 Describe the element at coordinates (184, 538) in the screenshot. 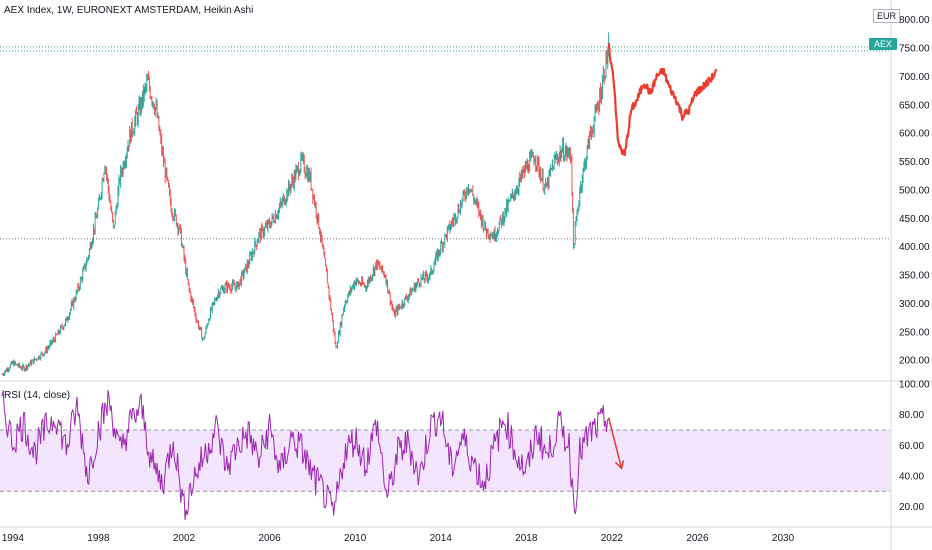

I see `time-tick-label: 2002` at that location.